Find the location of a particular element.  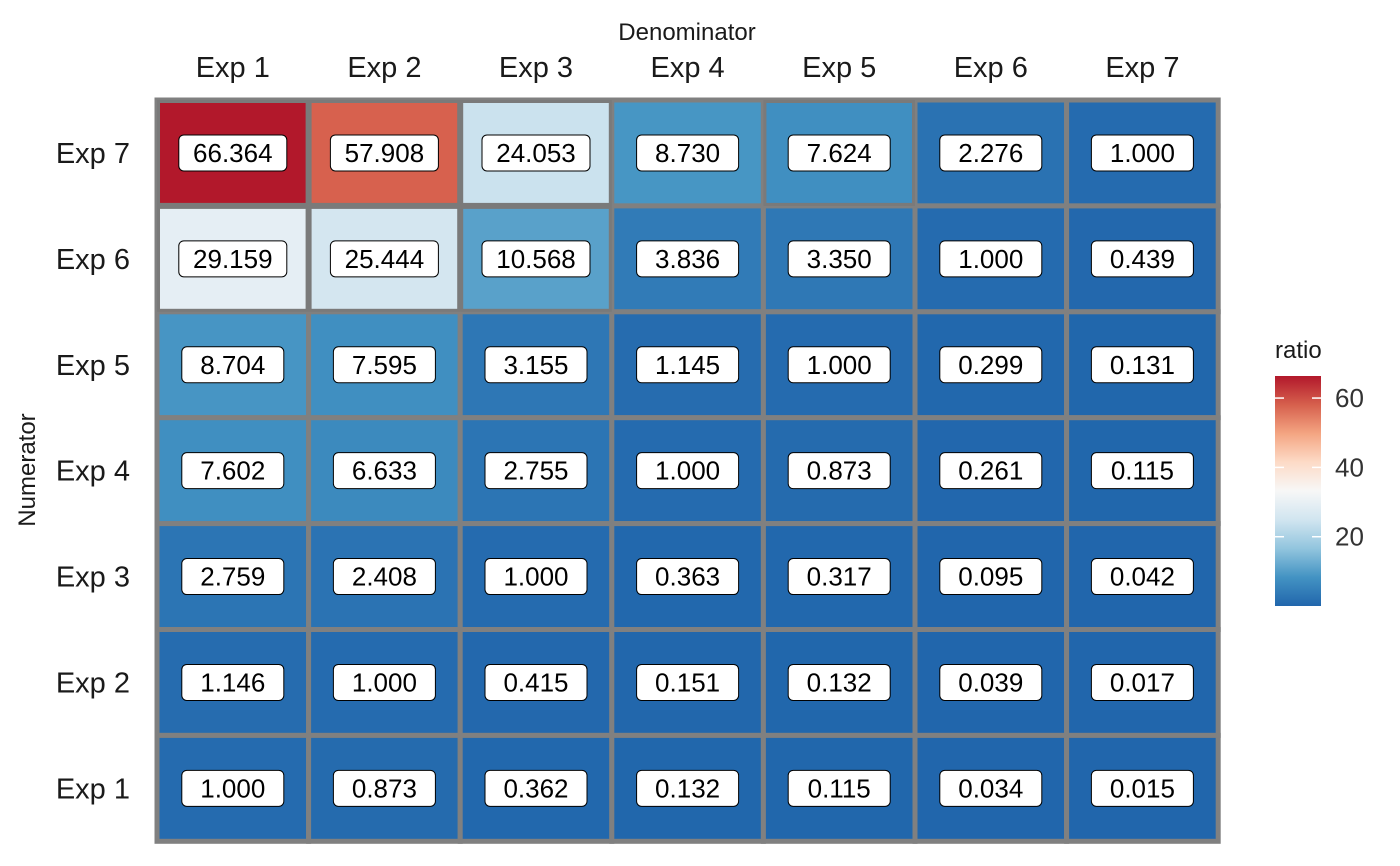

cell-value-label: 24.053 is located at coordinates (536, 153).